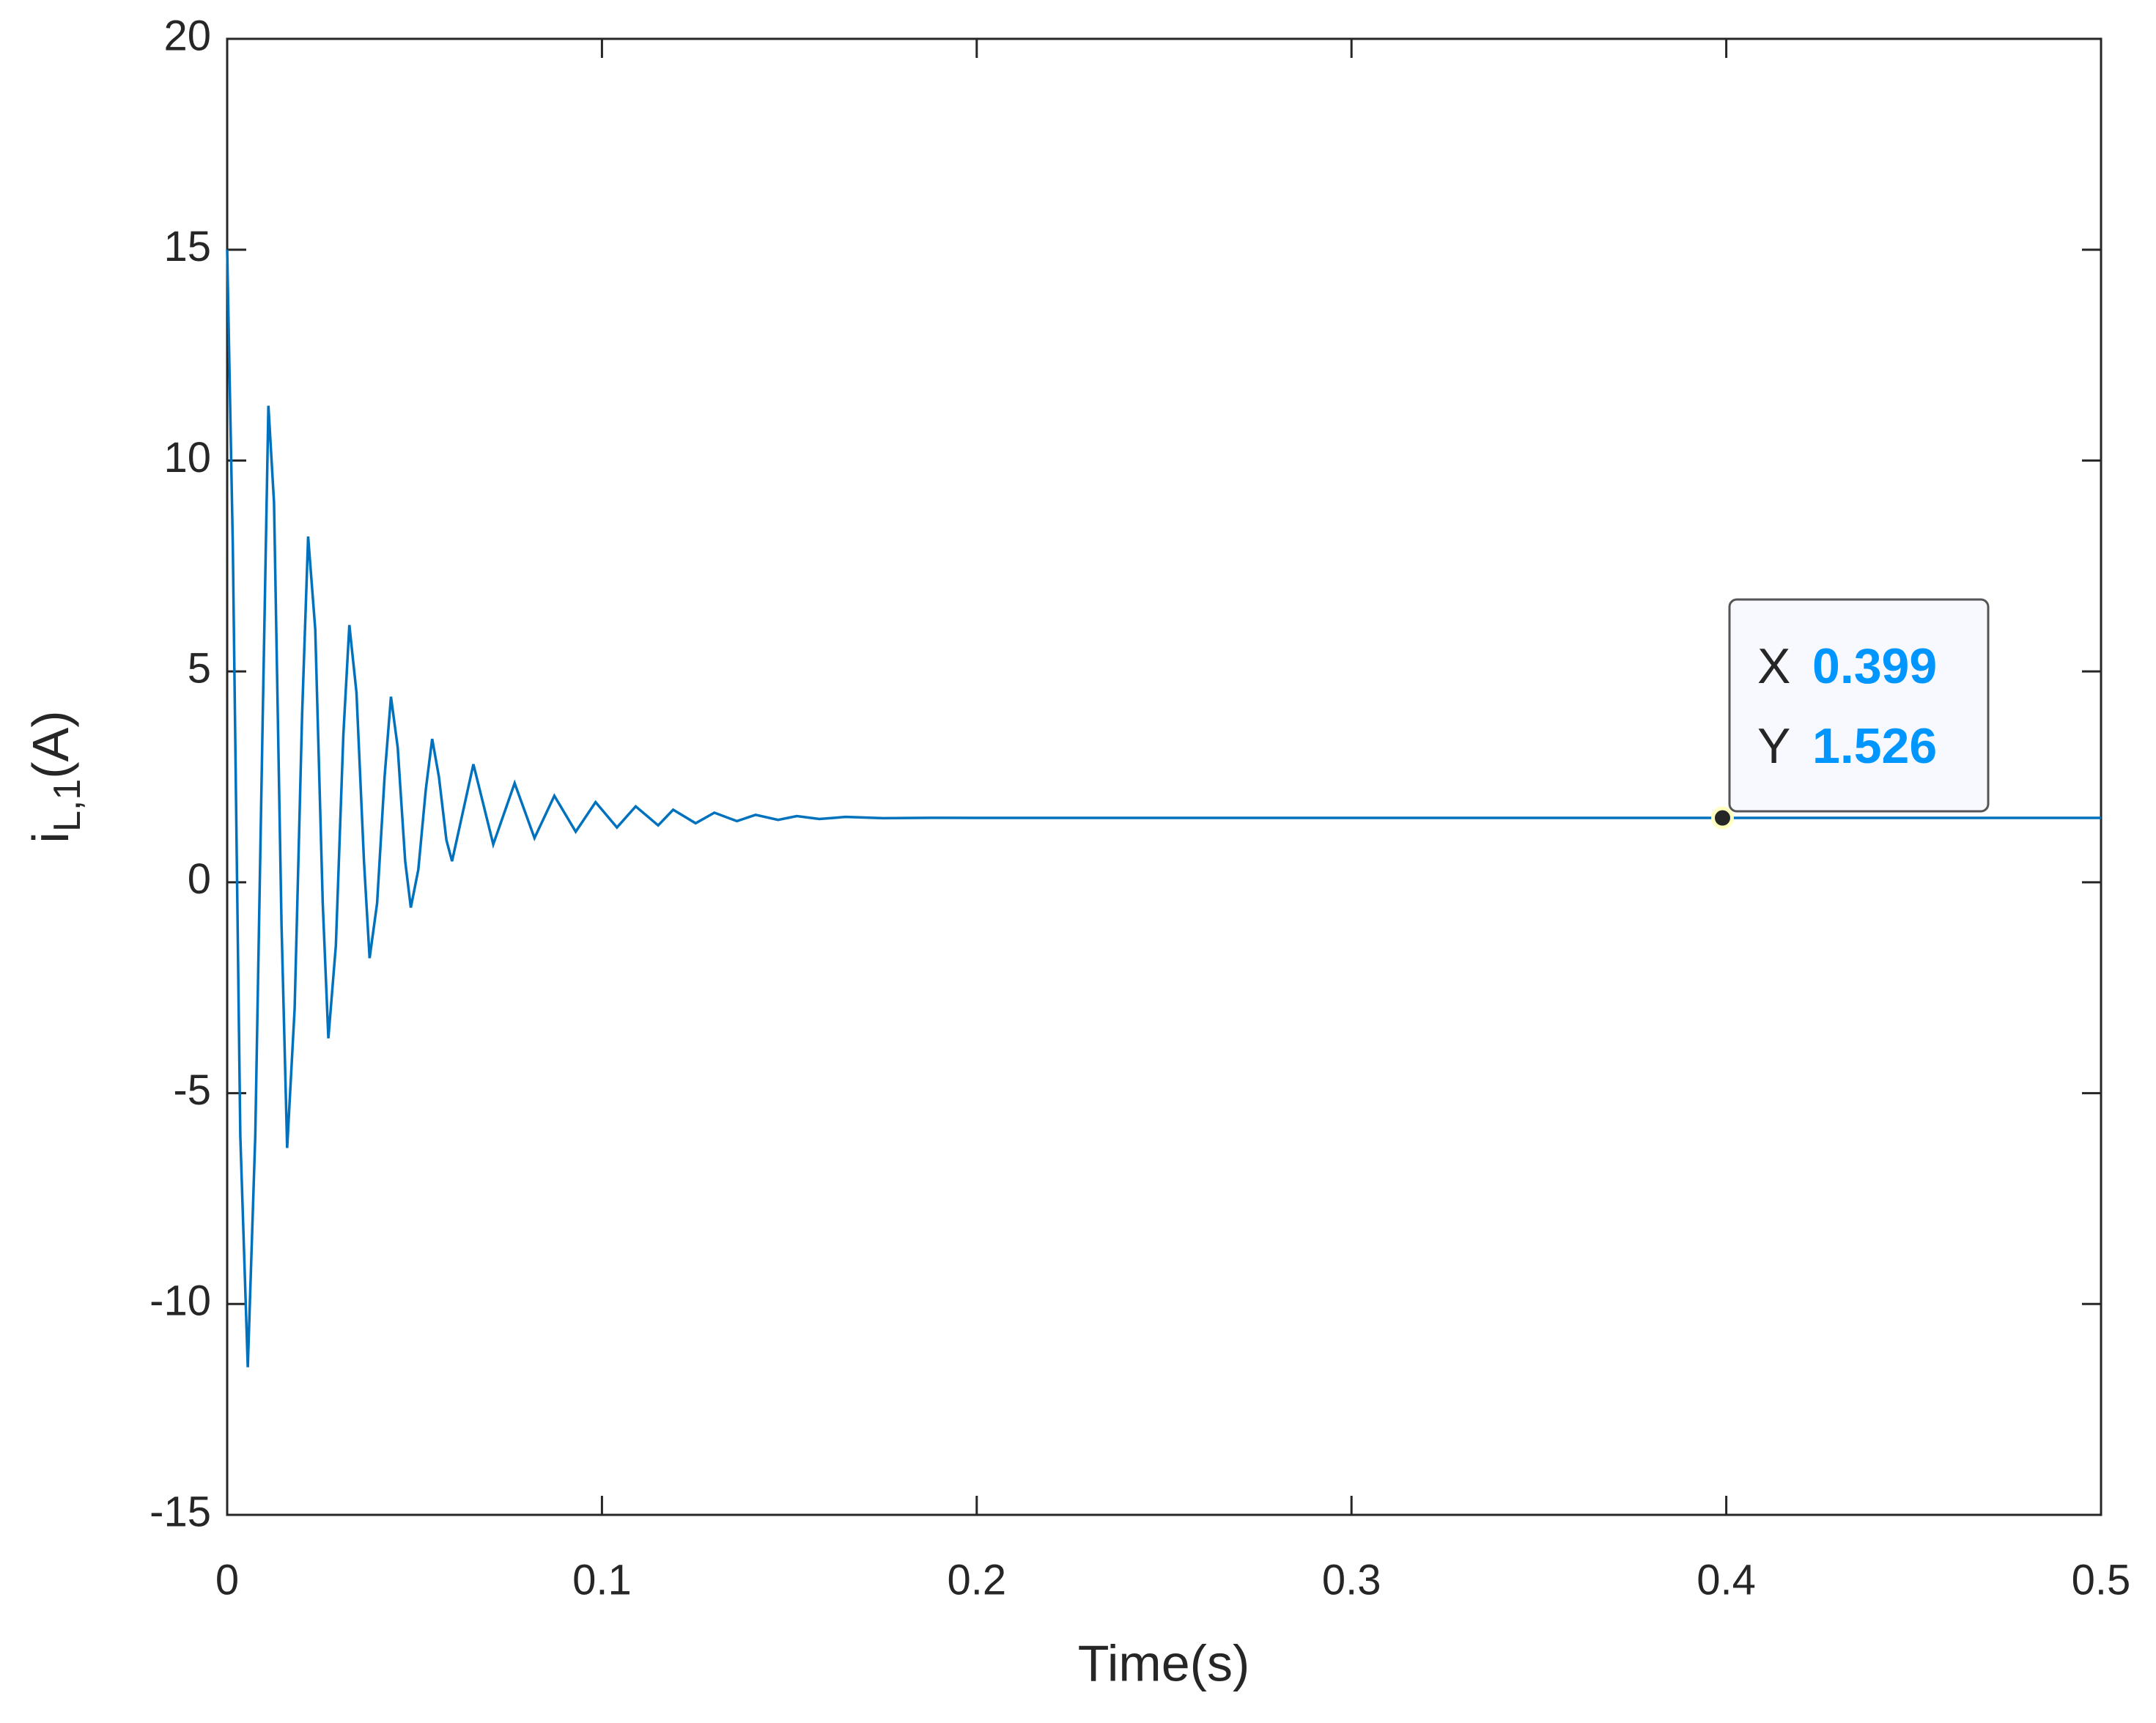 The height and width of the screenshot is (1723, 2156). What do you see at coordinates (187, 246) in the screenshot?
I see `y-tick-label: 15` at bounding box center [187, 246].